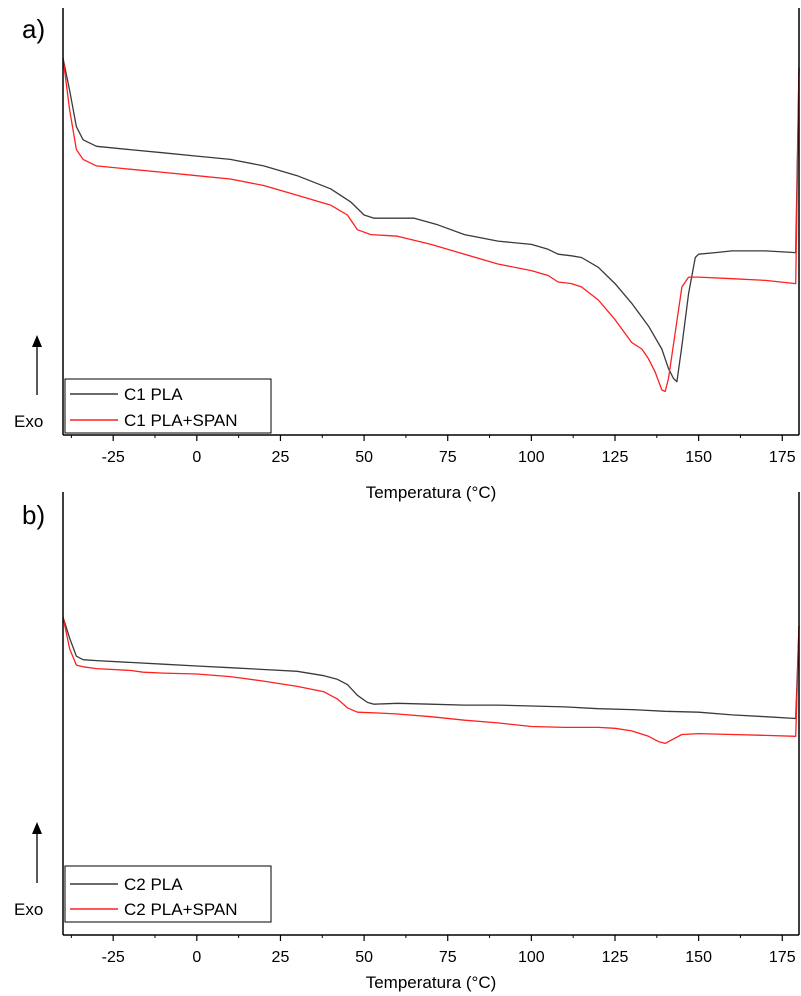  What do you see at coordinates (181, 909) in the screenshot?
I see `legend-label-1: C2 PLA+SPAN` at bounding box center [181, 909].